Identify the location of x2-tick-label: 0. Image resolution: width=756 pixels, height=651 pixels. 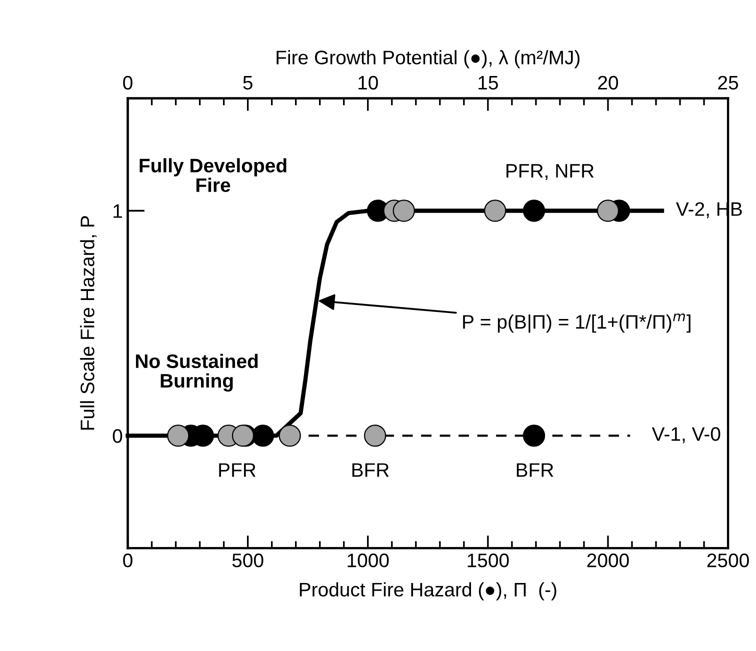
(127, 83).